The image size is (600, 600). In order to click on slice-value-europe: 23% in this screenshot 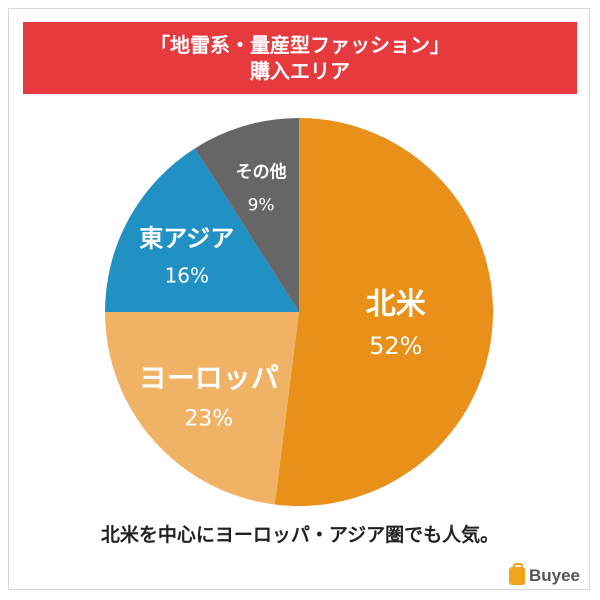, I will do `click(208, 419)`.